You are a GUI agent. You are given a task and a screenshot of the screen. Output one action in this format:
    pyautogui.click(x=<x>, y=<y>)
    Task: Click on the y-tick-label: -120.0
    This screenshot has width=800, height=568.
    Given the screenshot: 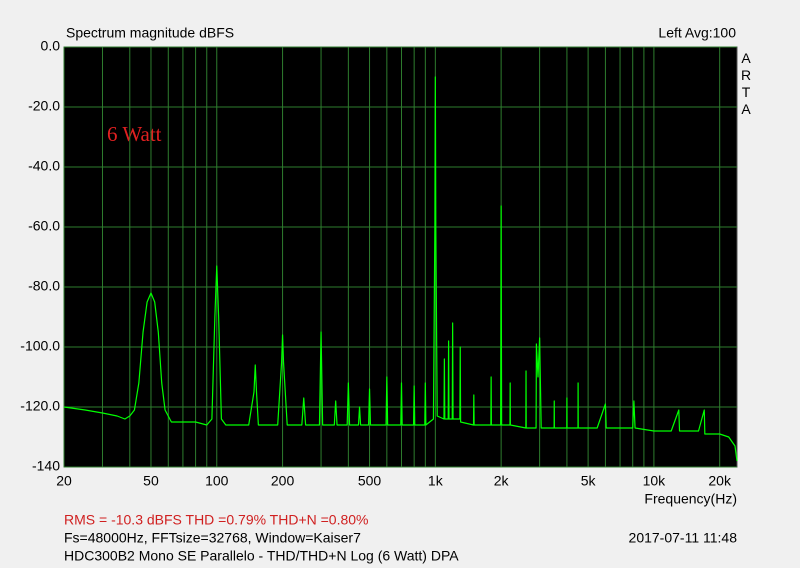 What is the action you would take?
    pyautogui.click(x=40, y=406)
    